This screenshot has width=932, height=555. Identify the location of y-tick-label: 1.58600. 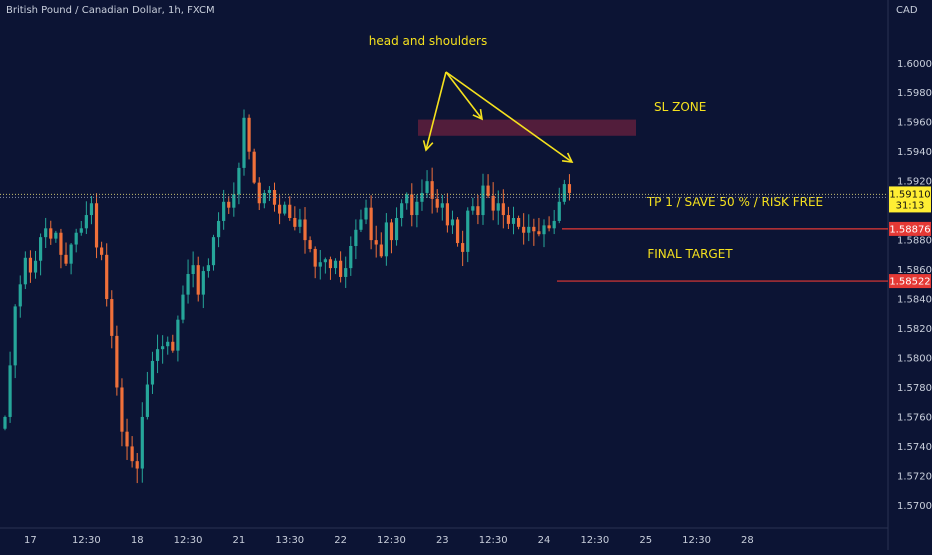
(914, 270).